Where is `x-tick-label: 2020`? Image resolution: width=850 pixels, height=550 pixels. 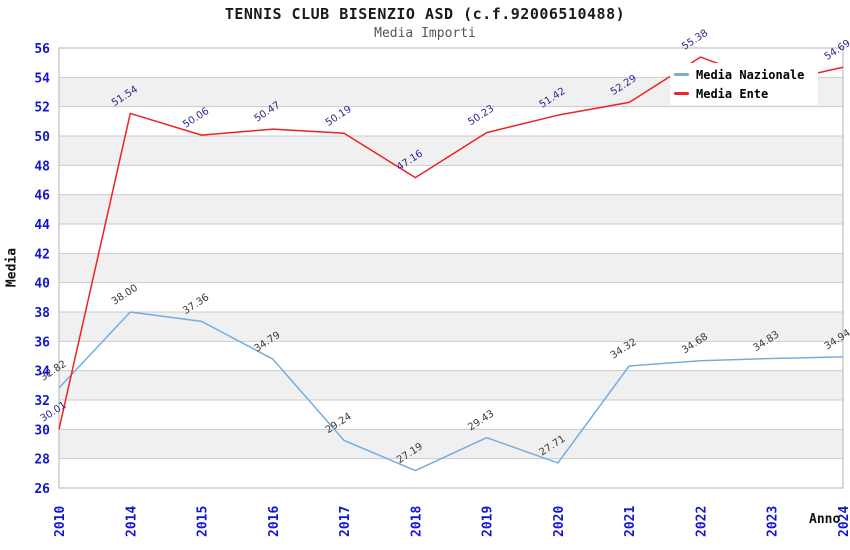 x-tick-label: 2020 is located at coordinates (559, 521).